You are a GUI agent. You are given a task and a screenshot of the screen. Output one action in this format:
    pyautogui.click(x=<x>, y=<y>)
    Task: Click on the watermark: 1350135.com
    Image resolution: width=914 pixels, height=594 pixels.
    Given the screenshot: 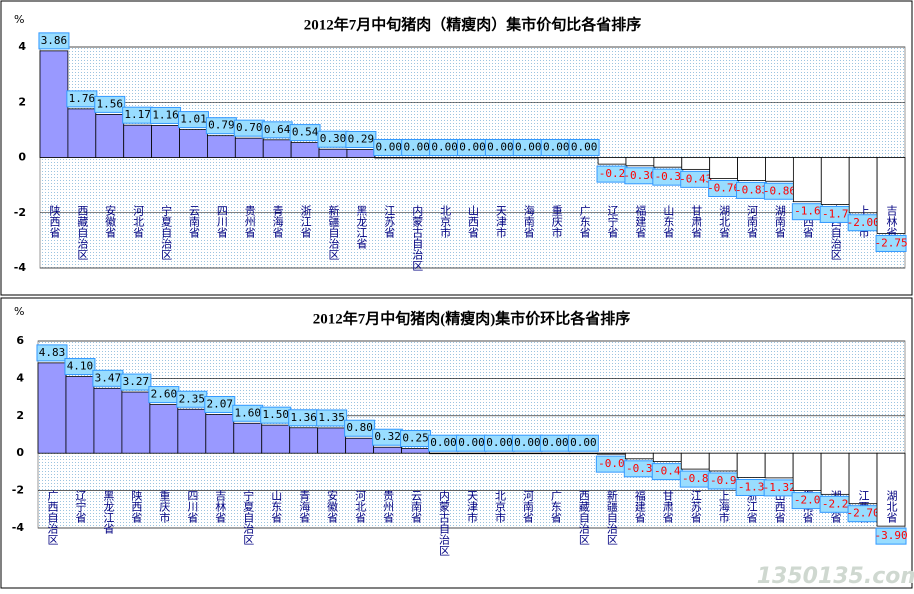 What is the action you would take?
    pyautogui.click(x=835, y=576)
    